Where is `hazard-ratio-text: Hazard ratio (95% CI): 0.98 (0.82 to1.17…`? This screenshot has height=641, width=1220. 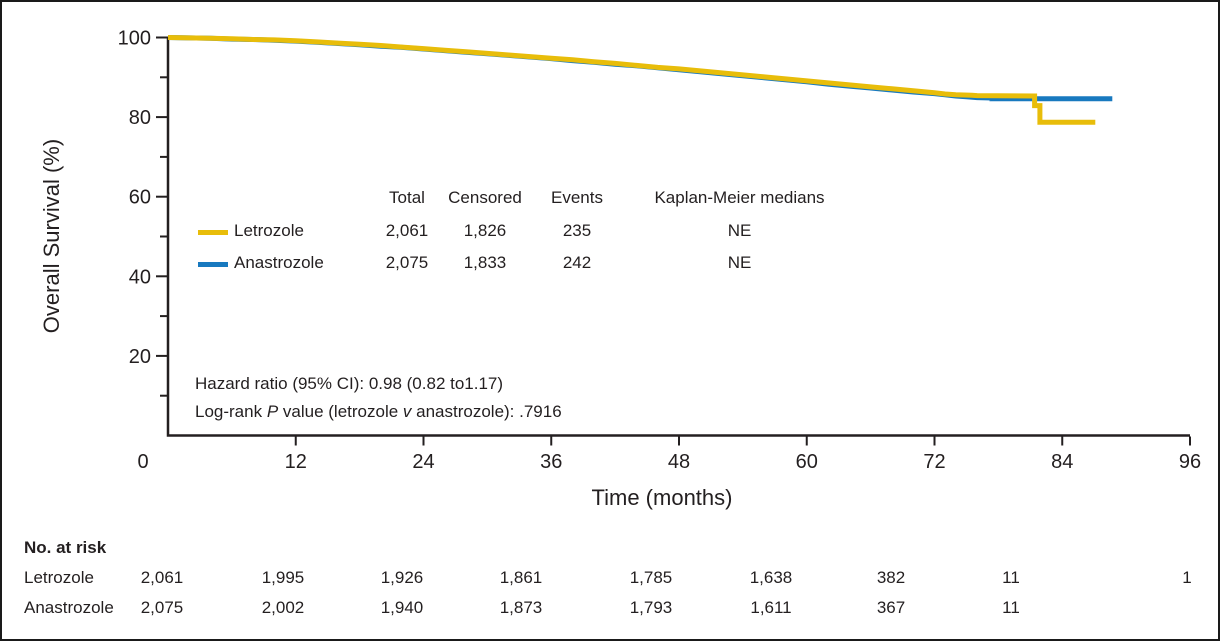
hazard-ratio-text: Hazard ratio (95% CI): 0.98 (0.82 to1.17… is located at coordinates (349, 383).